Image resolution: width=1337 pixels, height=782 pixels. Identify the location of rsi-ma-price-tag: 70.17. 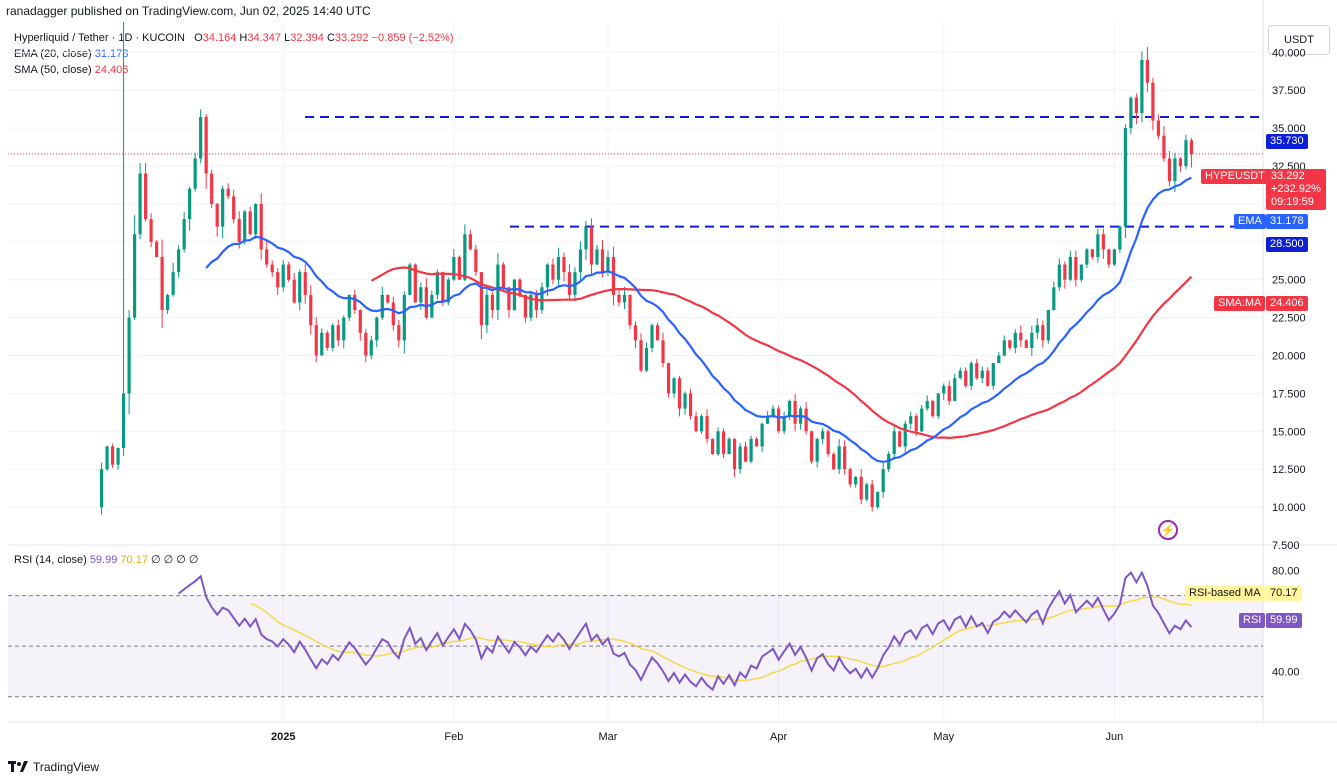
(1284, 593).